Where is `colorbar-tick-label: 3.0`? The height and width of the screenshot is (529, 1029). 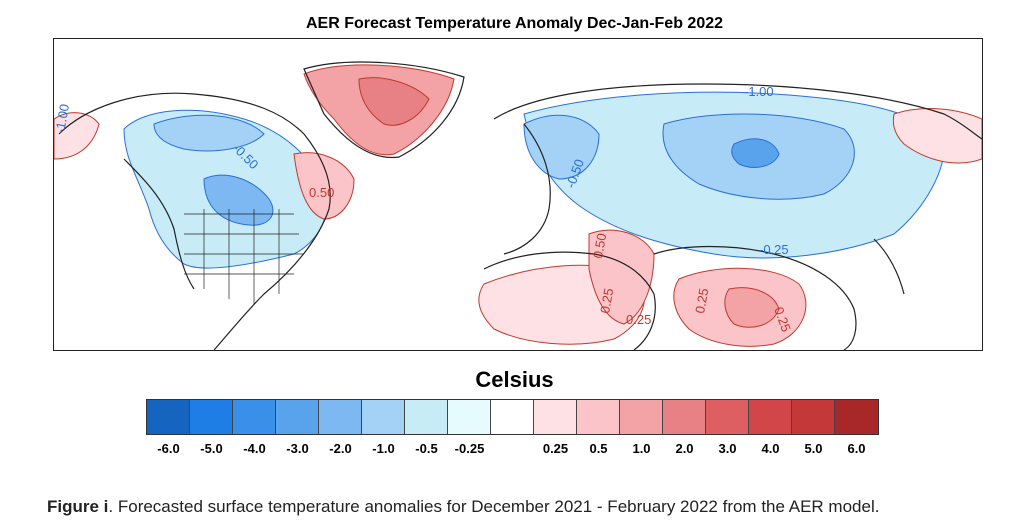 colorbar-tick-label: 3.0 is located at coordinates (727, 448).